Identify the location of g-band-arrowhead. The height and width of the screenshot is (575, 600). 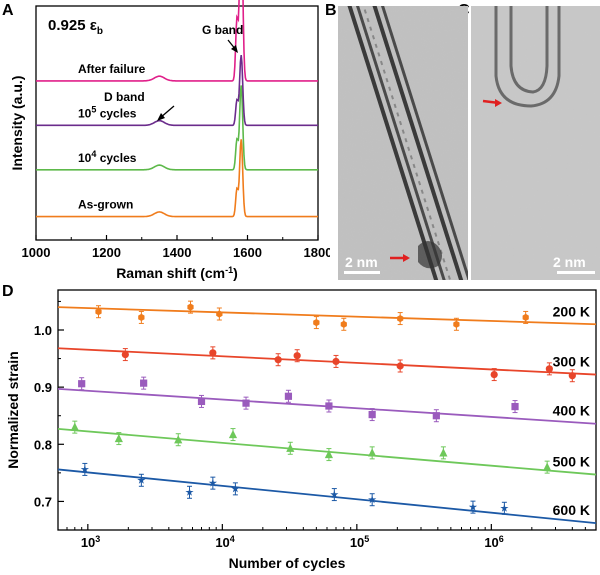
(234, 49).